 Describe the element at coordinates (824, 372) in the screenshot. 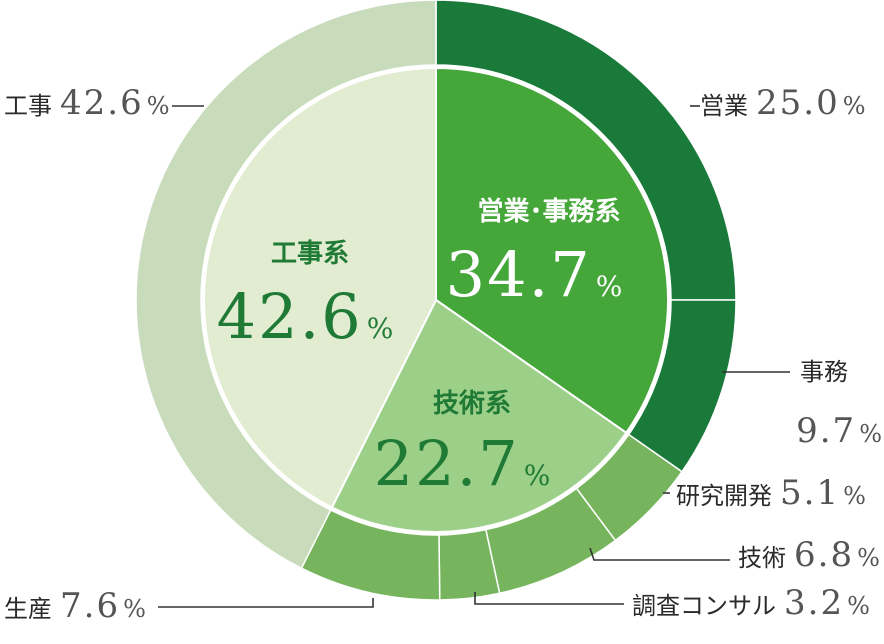

I see `outer-label-name: 事務` at that location.